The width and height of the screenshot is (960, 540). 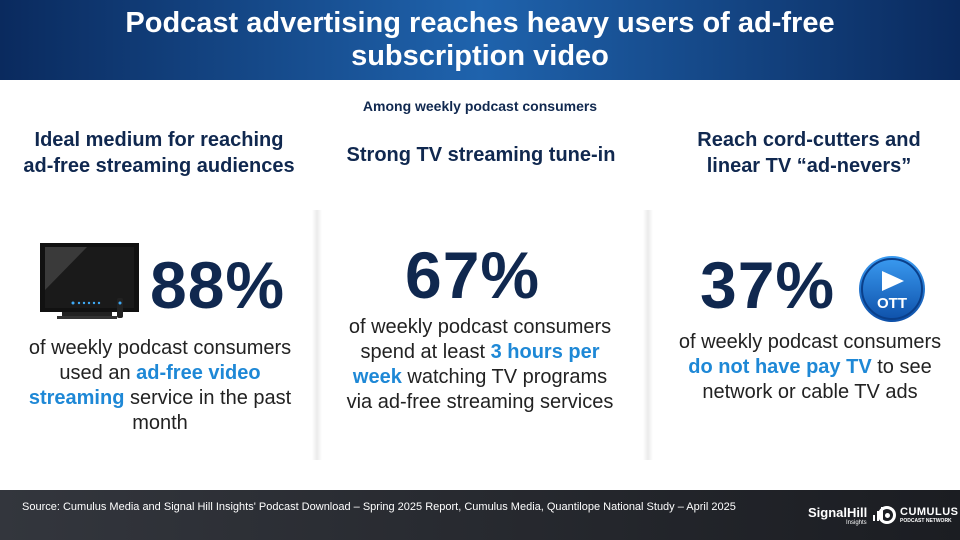 What do you see at coordinates (929, 512) in the screenshot?
I see `cumulus-logo-text: CUMULUS` at bounding box center [929, 512].